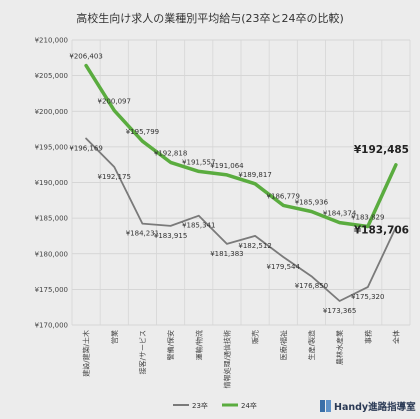 The width and height of the screenshot is (420, 419). I want to click on y-tick-label: ¥190,000, so click(51, 183).